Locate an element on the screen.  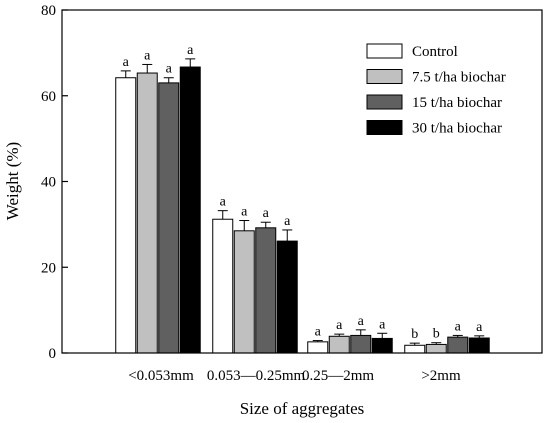
y-tick-label: 40 is located at coordinates (48, 183).